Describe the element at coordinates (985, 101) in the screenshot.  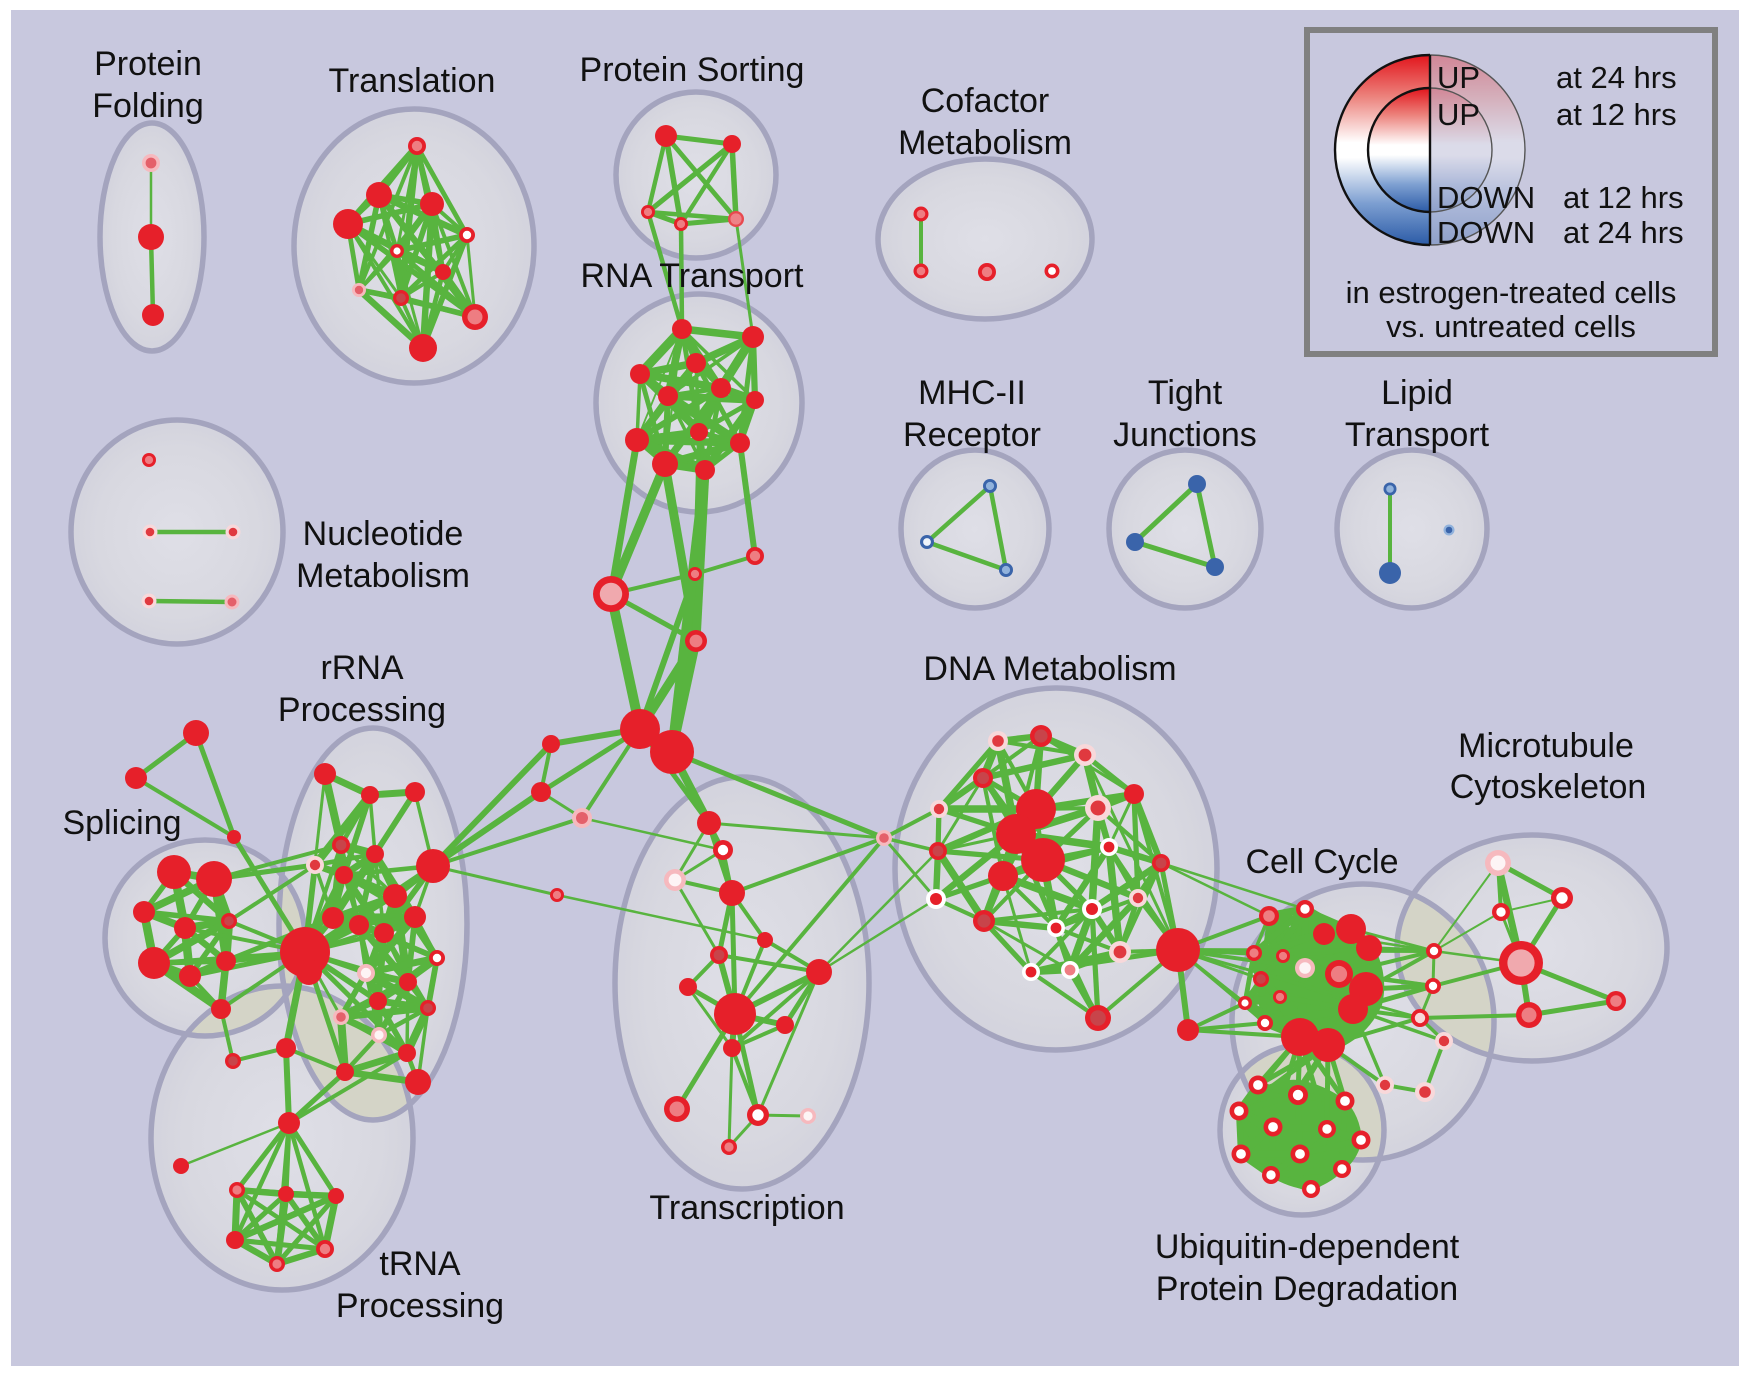
I see `svg-text: Cofactor` at that location.